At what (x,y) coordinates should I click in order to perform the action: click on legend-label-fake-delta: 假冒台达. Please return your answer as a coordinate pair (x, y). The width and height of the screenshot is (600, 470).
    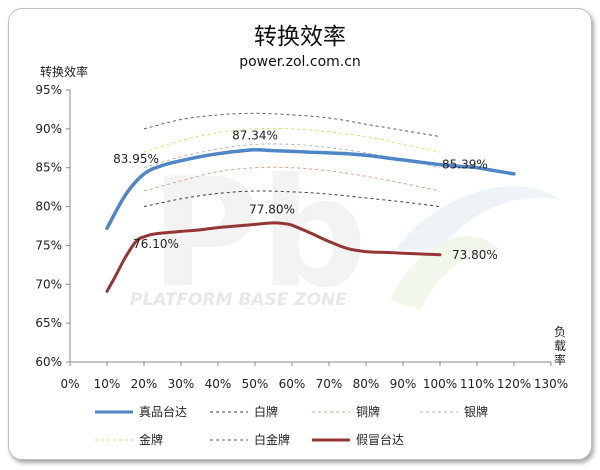
    Looking at the image, I should click on (380, 439).